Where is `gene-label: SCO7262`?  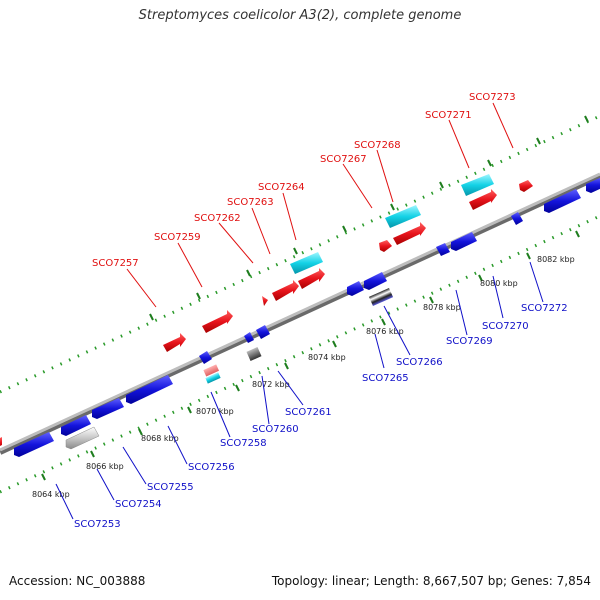
gene-label: SCO7262 is located at coordinates (217, 218).